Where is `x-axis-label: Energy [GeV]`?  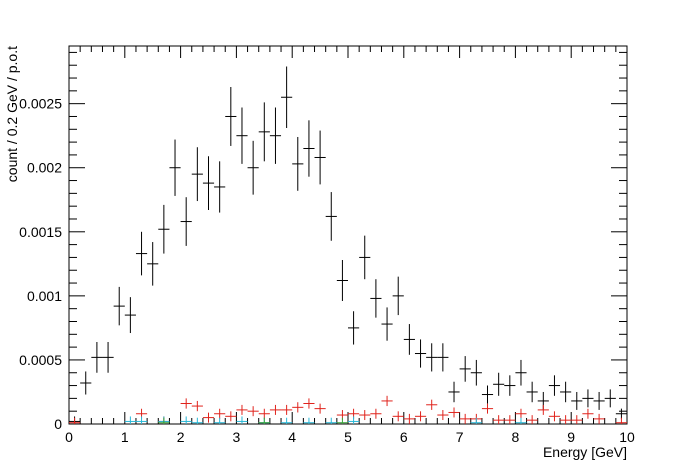
x-axis-label: Energy [GeV] is located at coordinates (585, 452).